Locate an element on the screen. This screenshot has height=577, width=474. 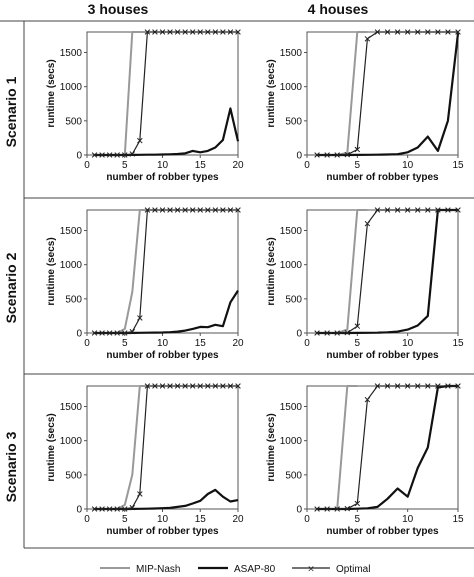
legend-asap-80-label: ASAP-80 is located at coordinates (255, 569).